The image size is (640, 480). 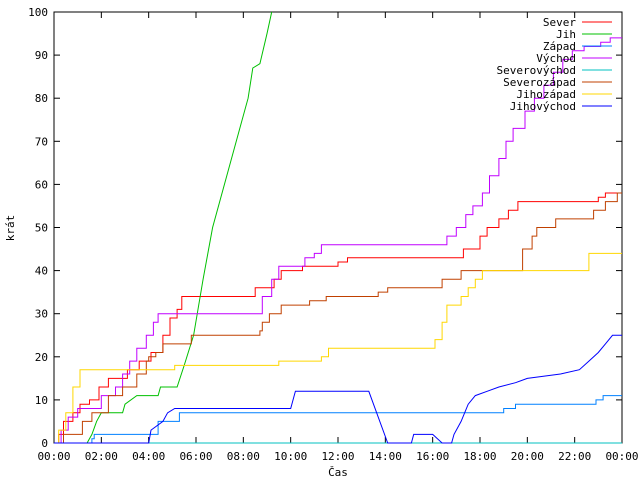 What do you see at coordinates (41, 357) in the screenshot?
I see `y-tick-label: 20` at bounding box center [41, 357].